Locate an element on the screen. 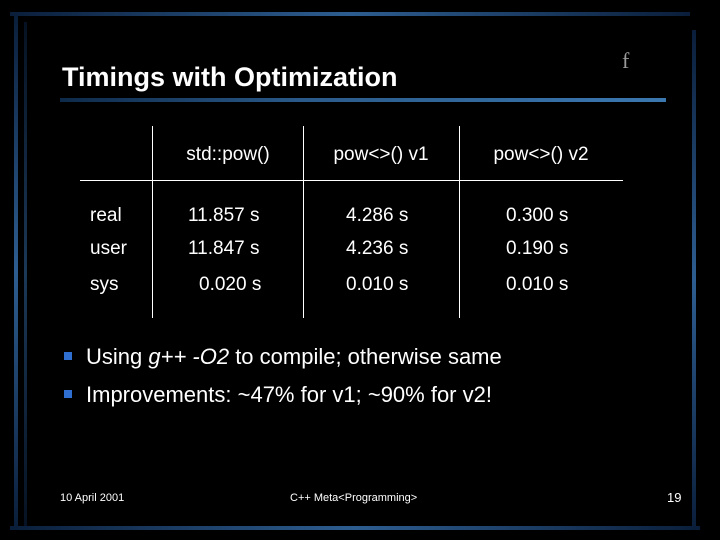 The width and height of the screenshot is (720, 540). table-cell: 0.020 s is located at coordinates (230, 284).